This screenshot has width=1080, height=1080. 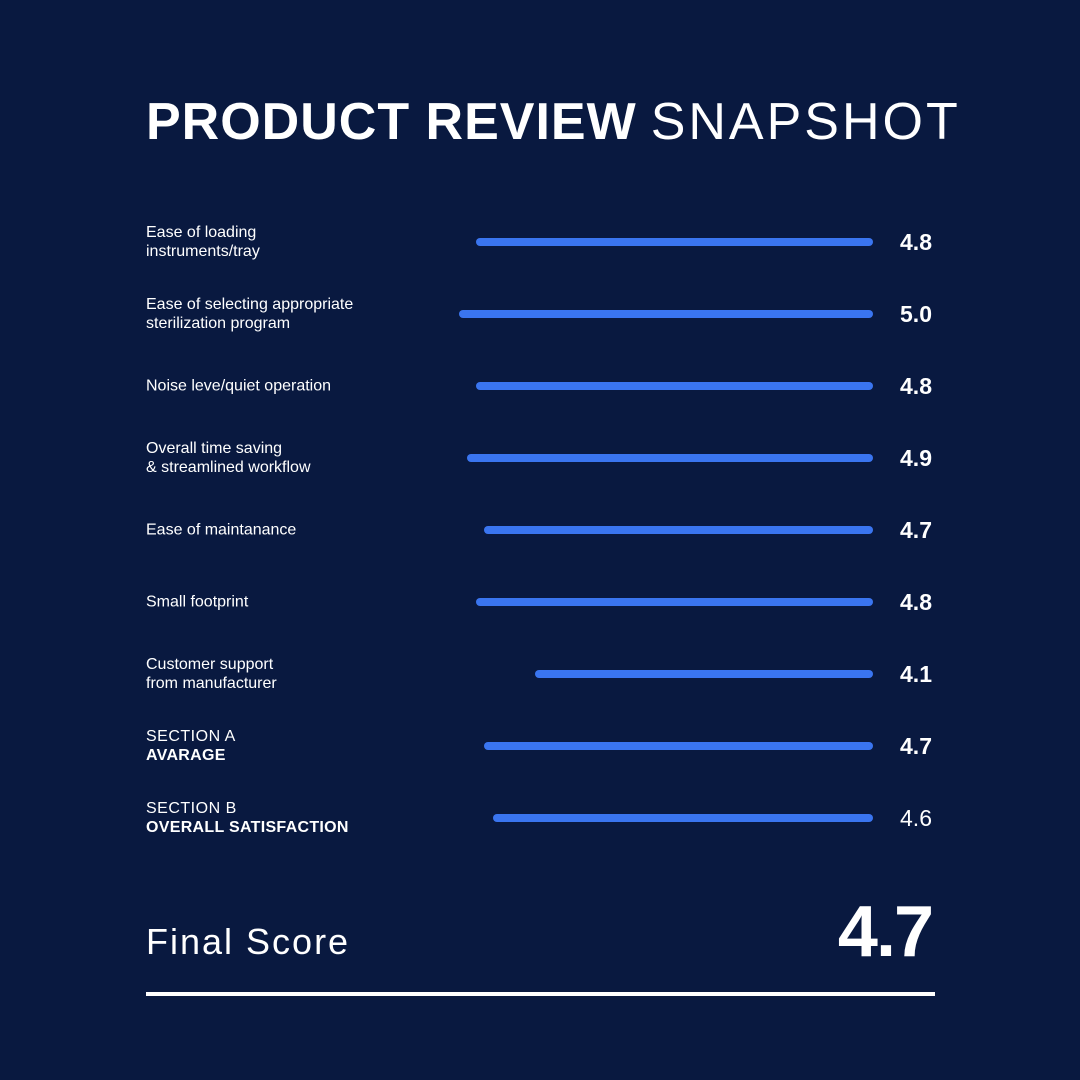 What do you see at coordinates (250, 304) in the screenshot?
I see `rating-label-line: Ease of selecting appropriate` at bounding box center [250, 304].